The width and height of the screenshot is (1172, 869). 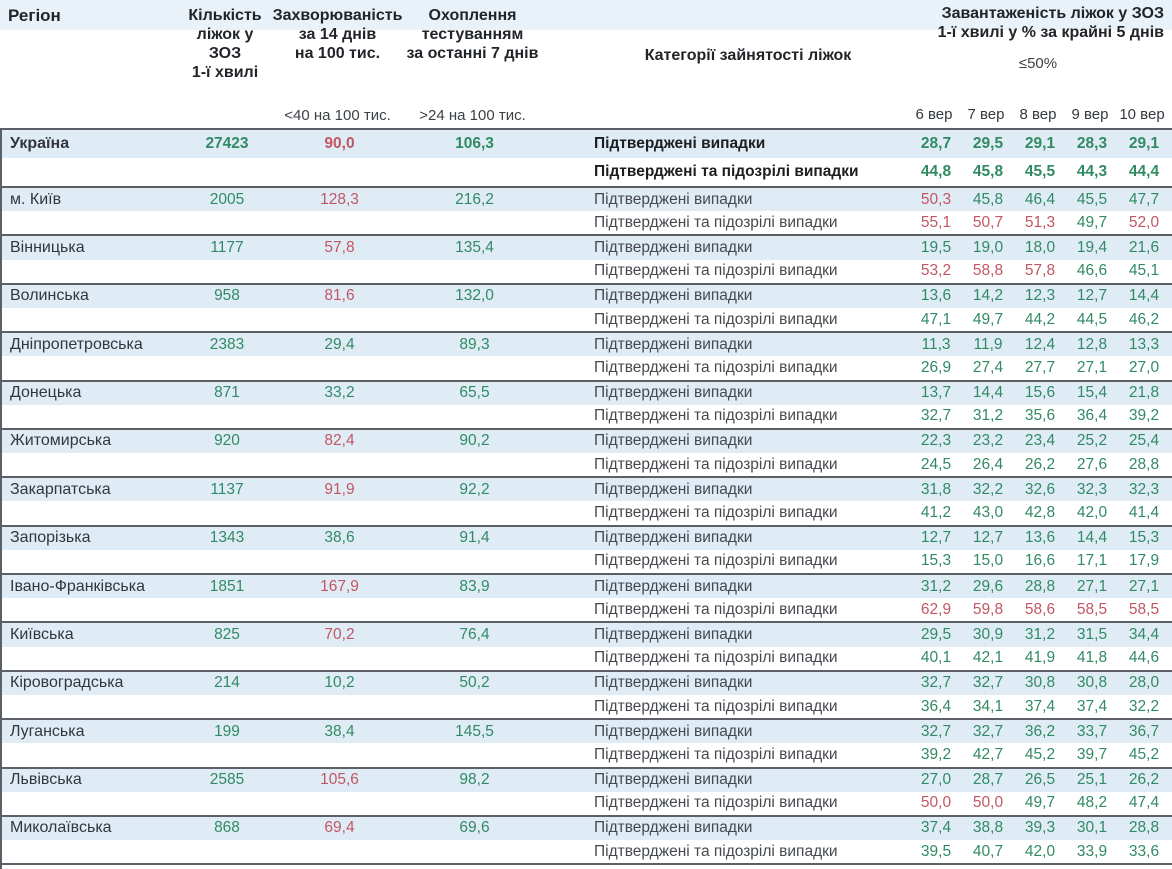 I want to click on date-col: 8 вер, so click(x=1038, y=114).